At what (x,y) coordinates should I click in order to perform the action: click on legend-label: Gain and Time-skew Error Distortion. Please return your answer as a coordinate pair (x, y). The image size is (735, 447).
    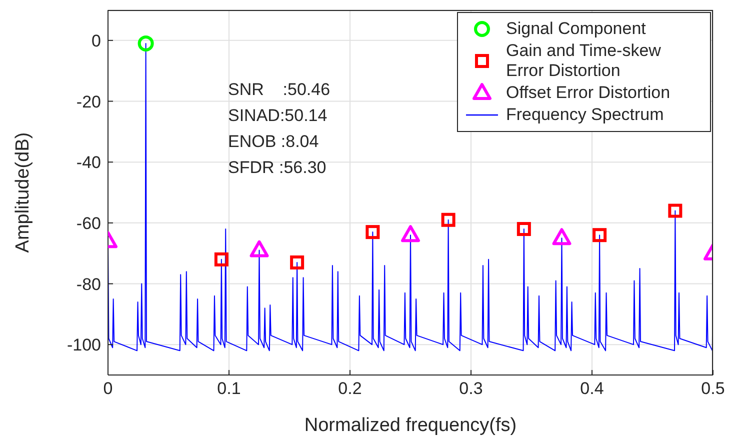
    Looking at the image, I should click on (584, 61).